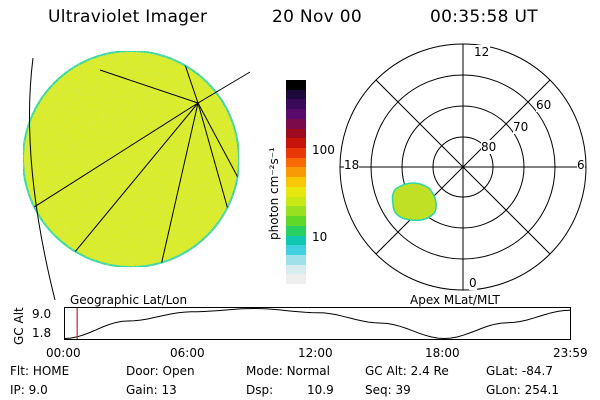 The width and height of the screenshot is (600, 400). I want to click on gcalt-readout: GC Alt: 2.4 Re, so click(407, 371).